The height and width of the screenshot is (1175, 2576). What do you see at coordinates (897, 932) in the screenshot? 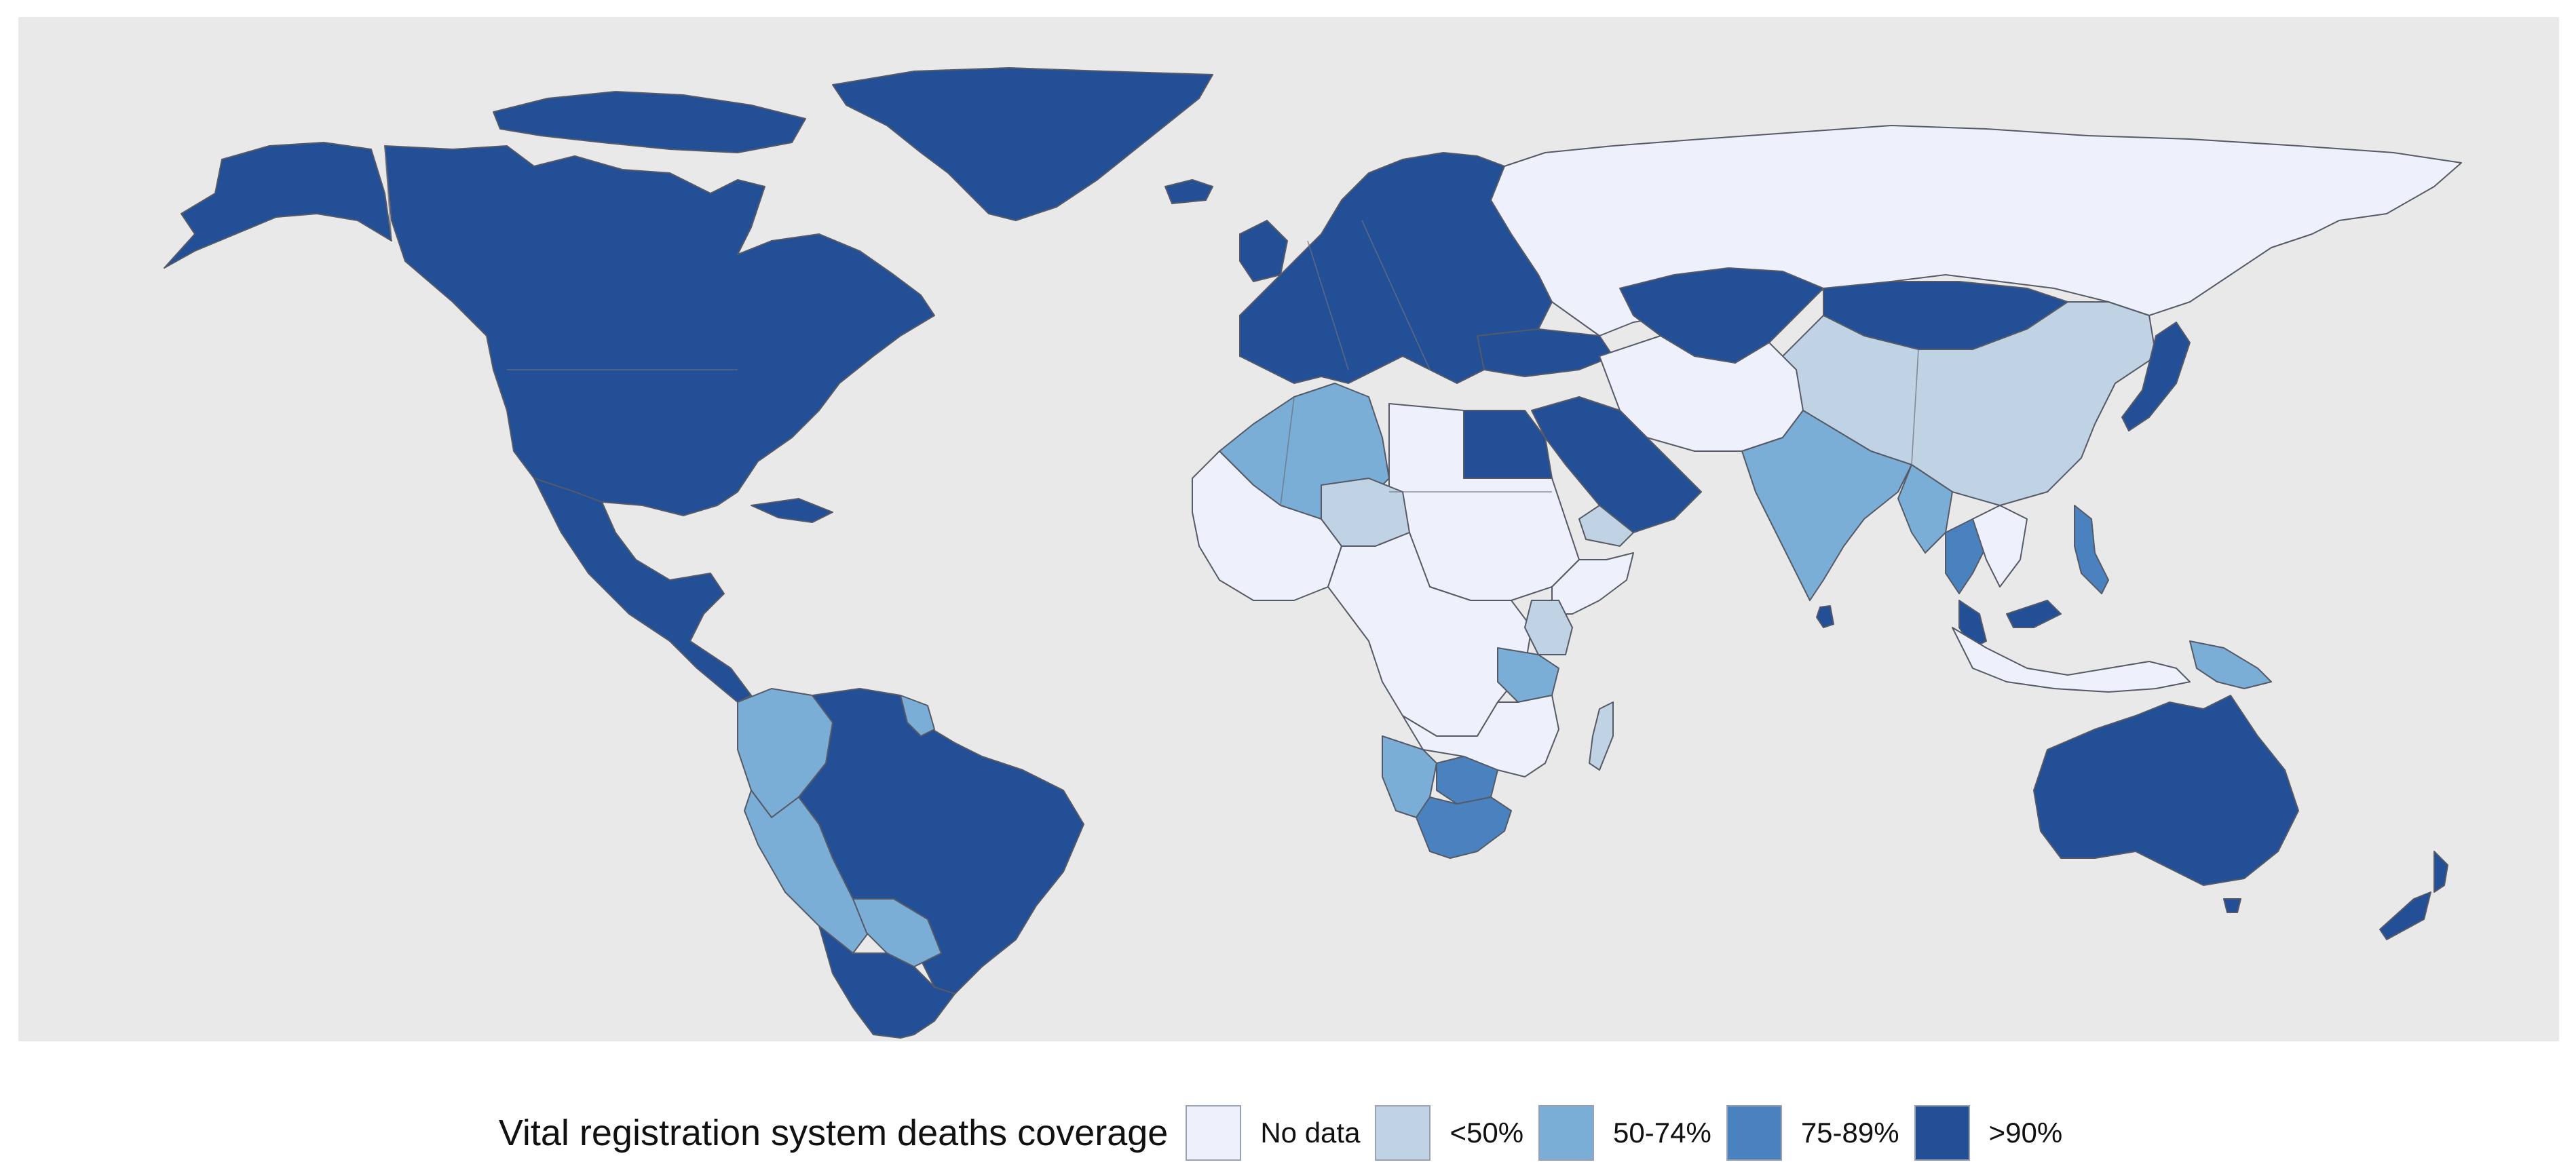
I see `region-bolivia` at bounding box center [897, 932].